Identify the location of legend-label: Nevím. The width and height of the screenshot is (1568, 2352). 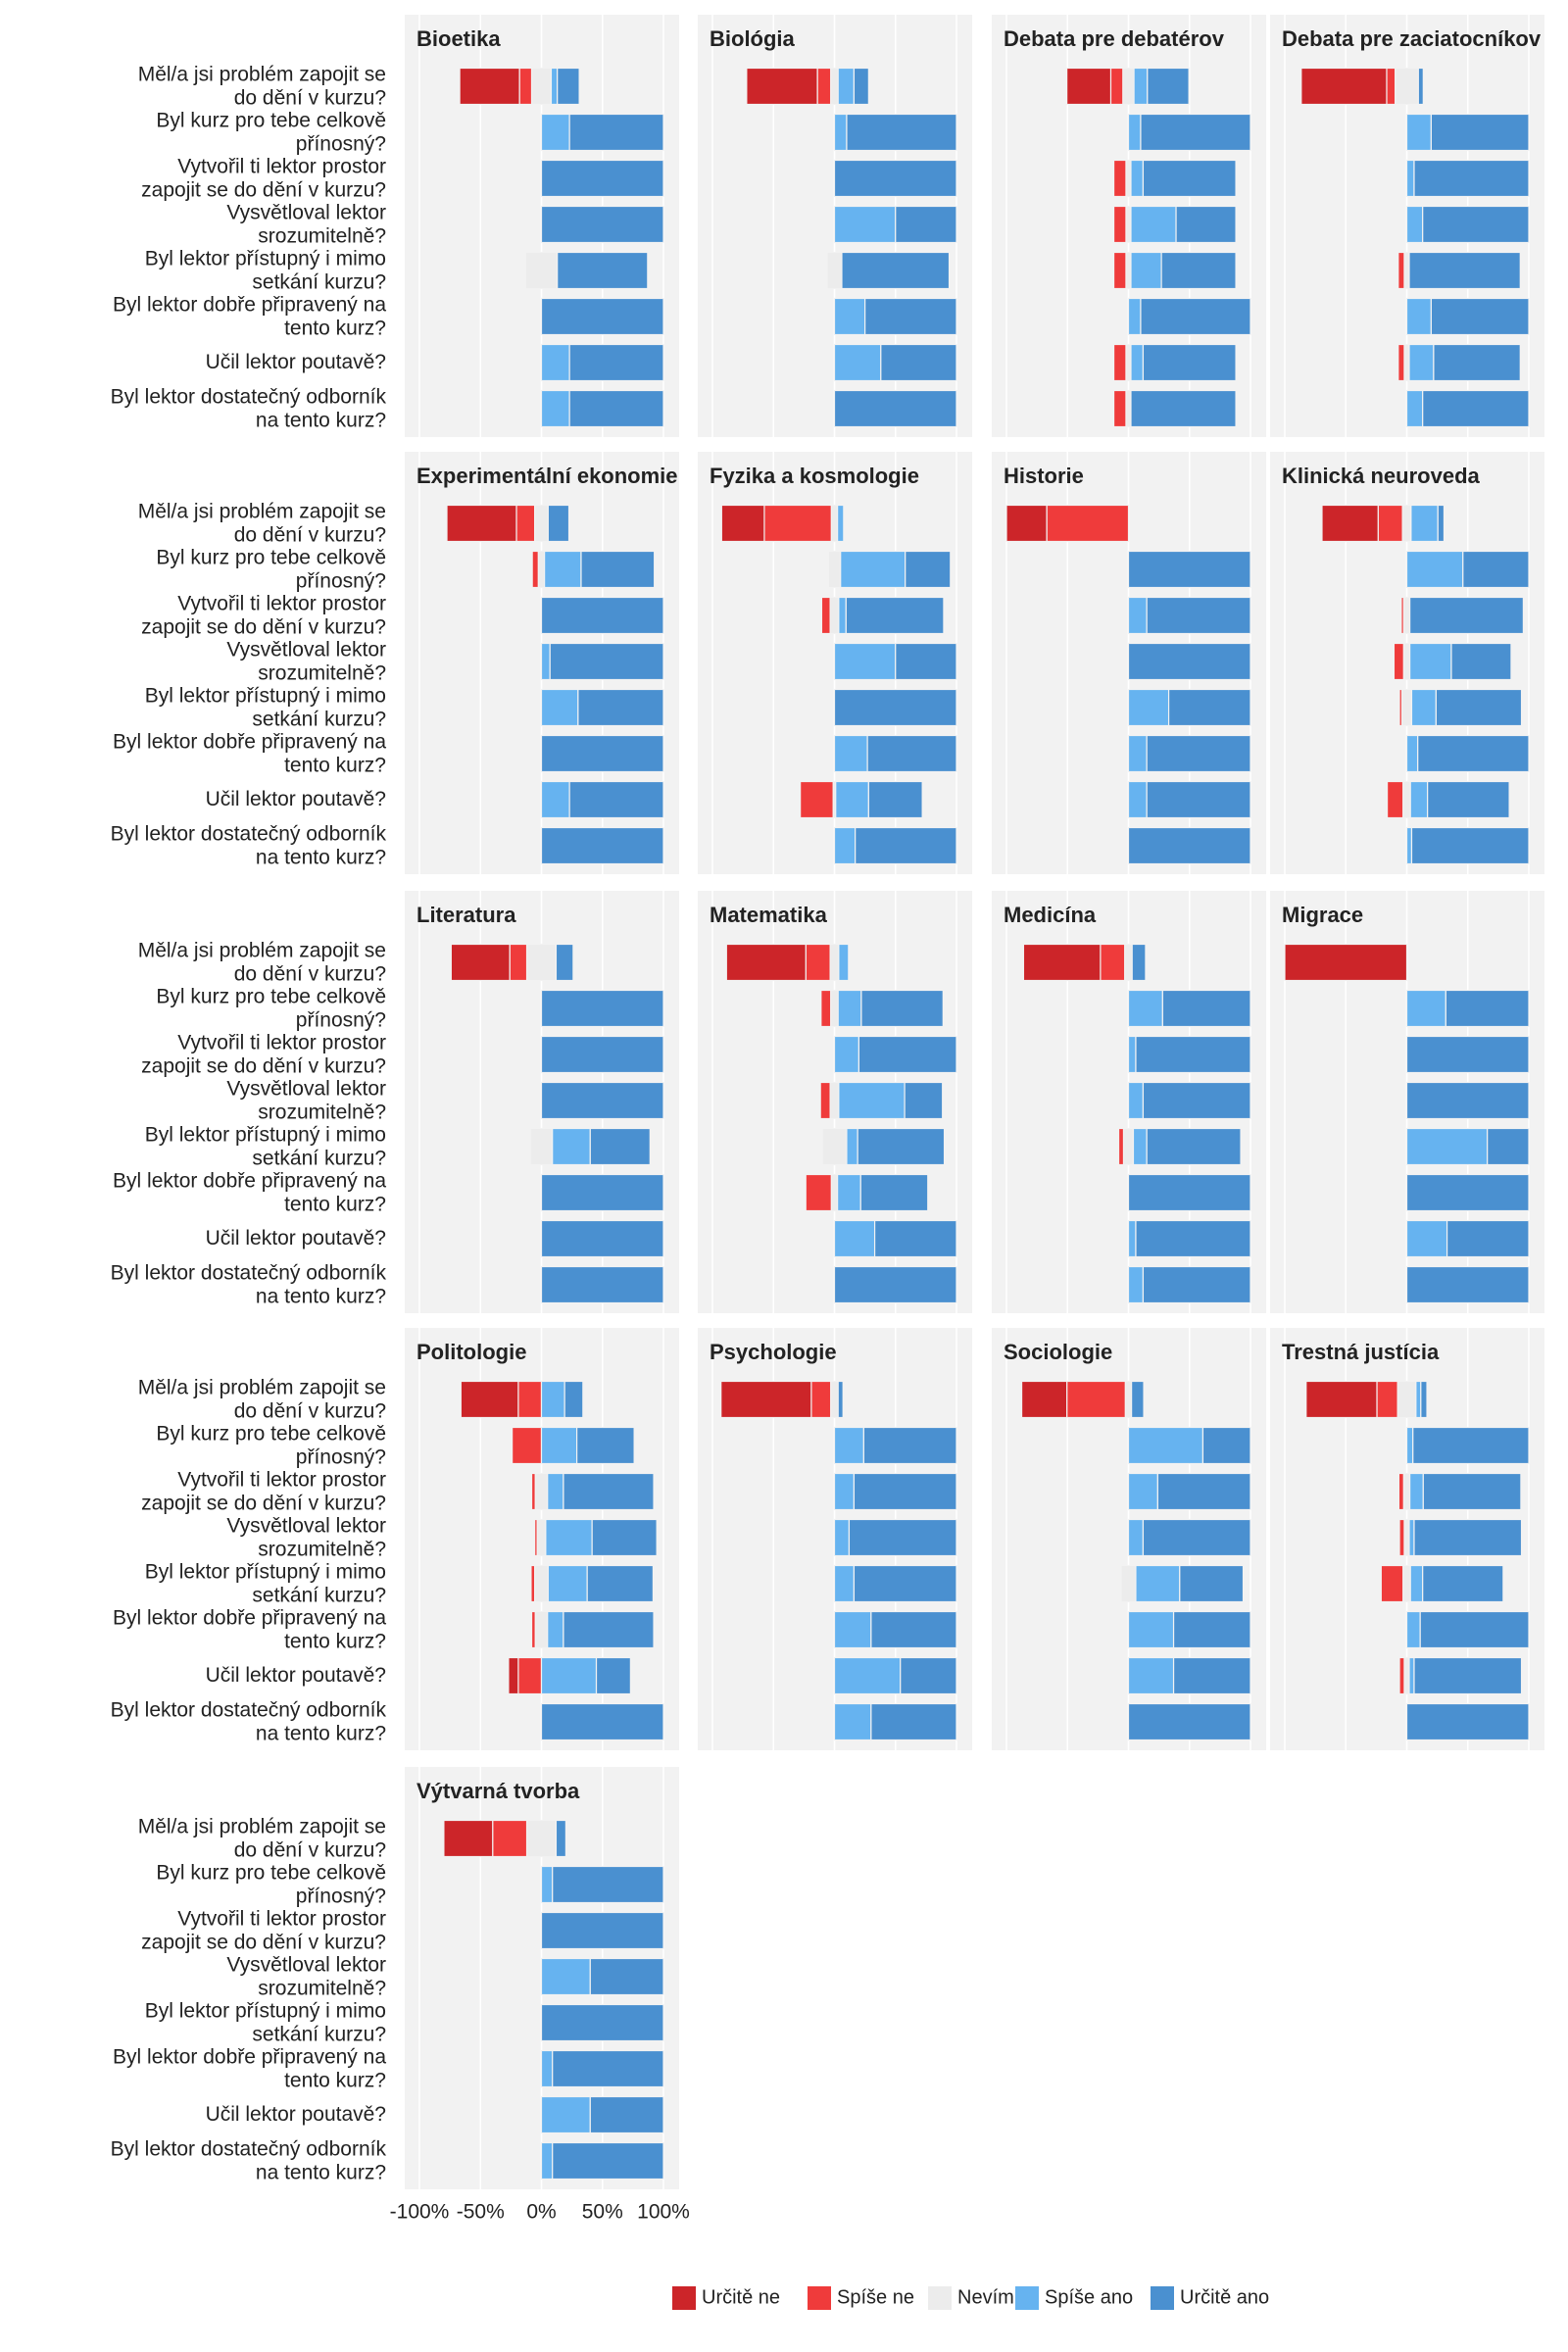
(985, 2297).